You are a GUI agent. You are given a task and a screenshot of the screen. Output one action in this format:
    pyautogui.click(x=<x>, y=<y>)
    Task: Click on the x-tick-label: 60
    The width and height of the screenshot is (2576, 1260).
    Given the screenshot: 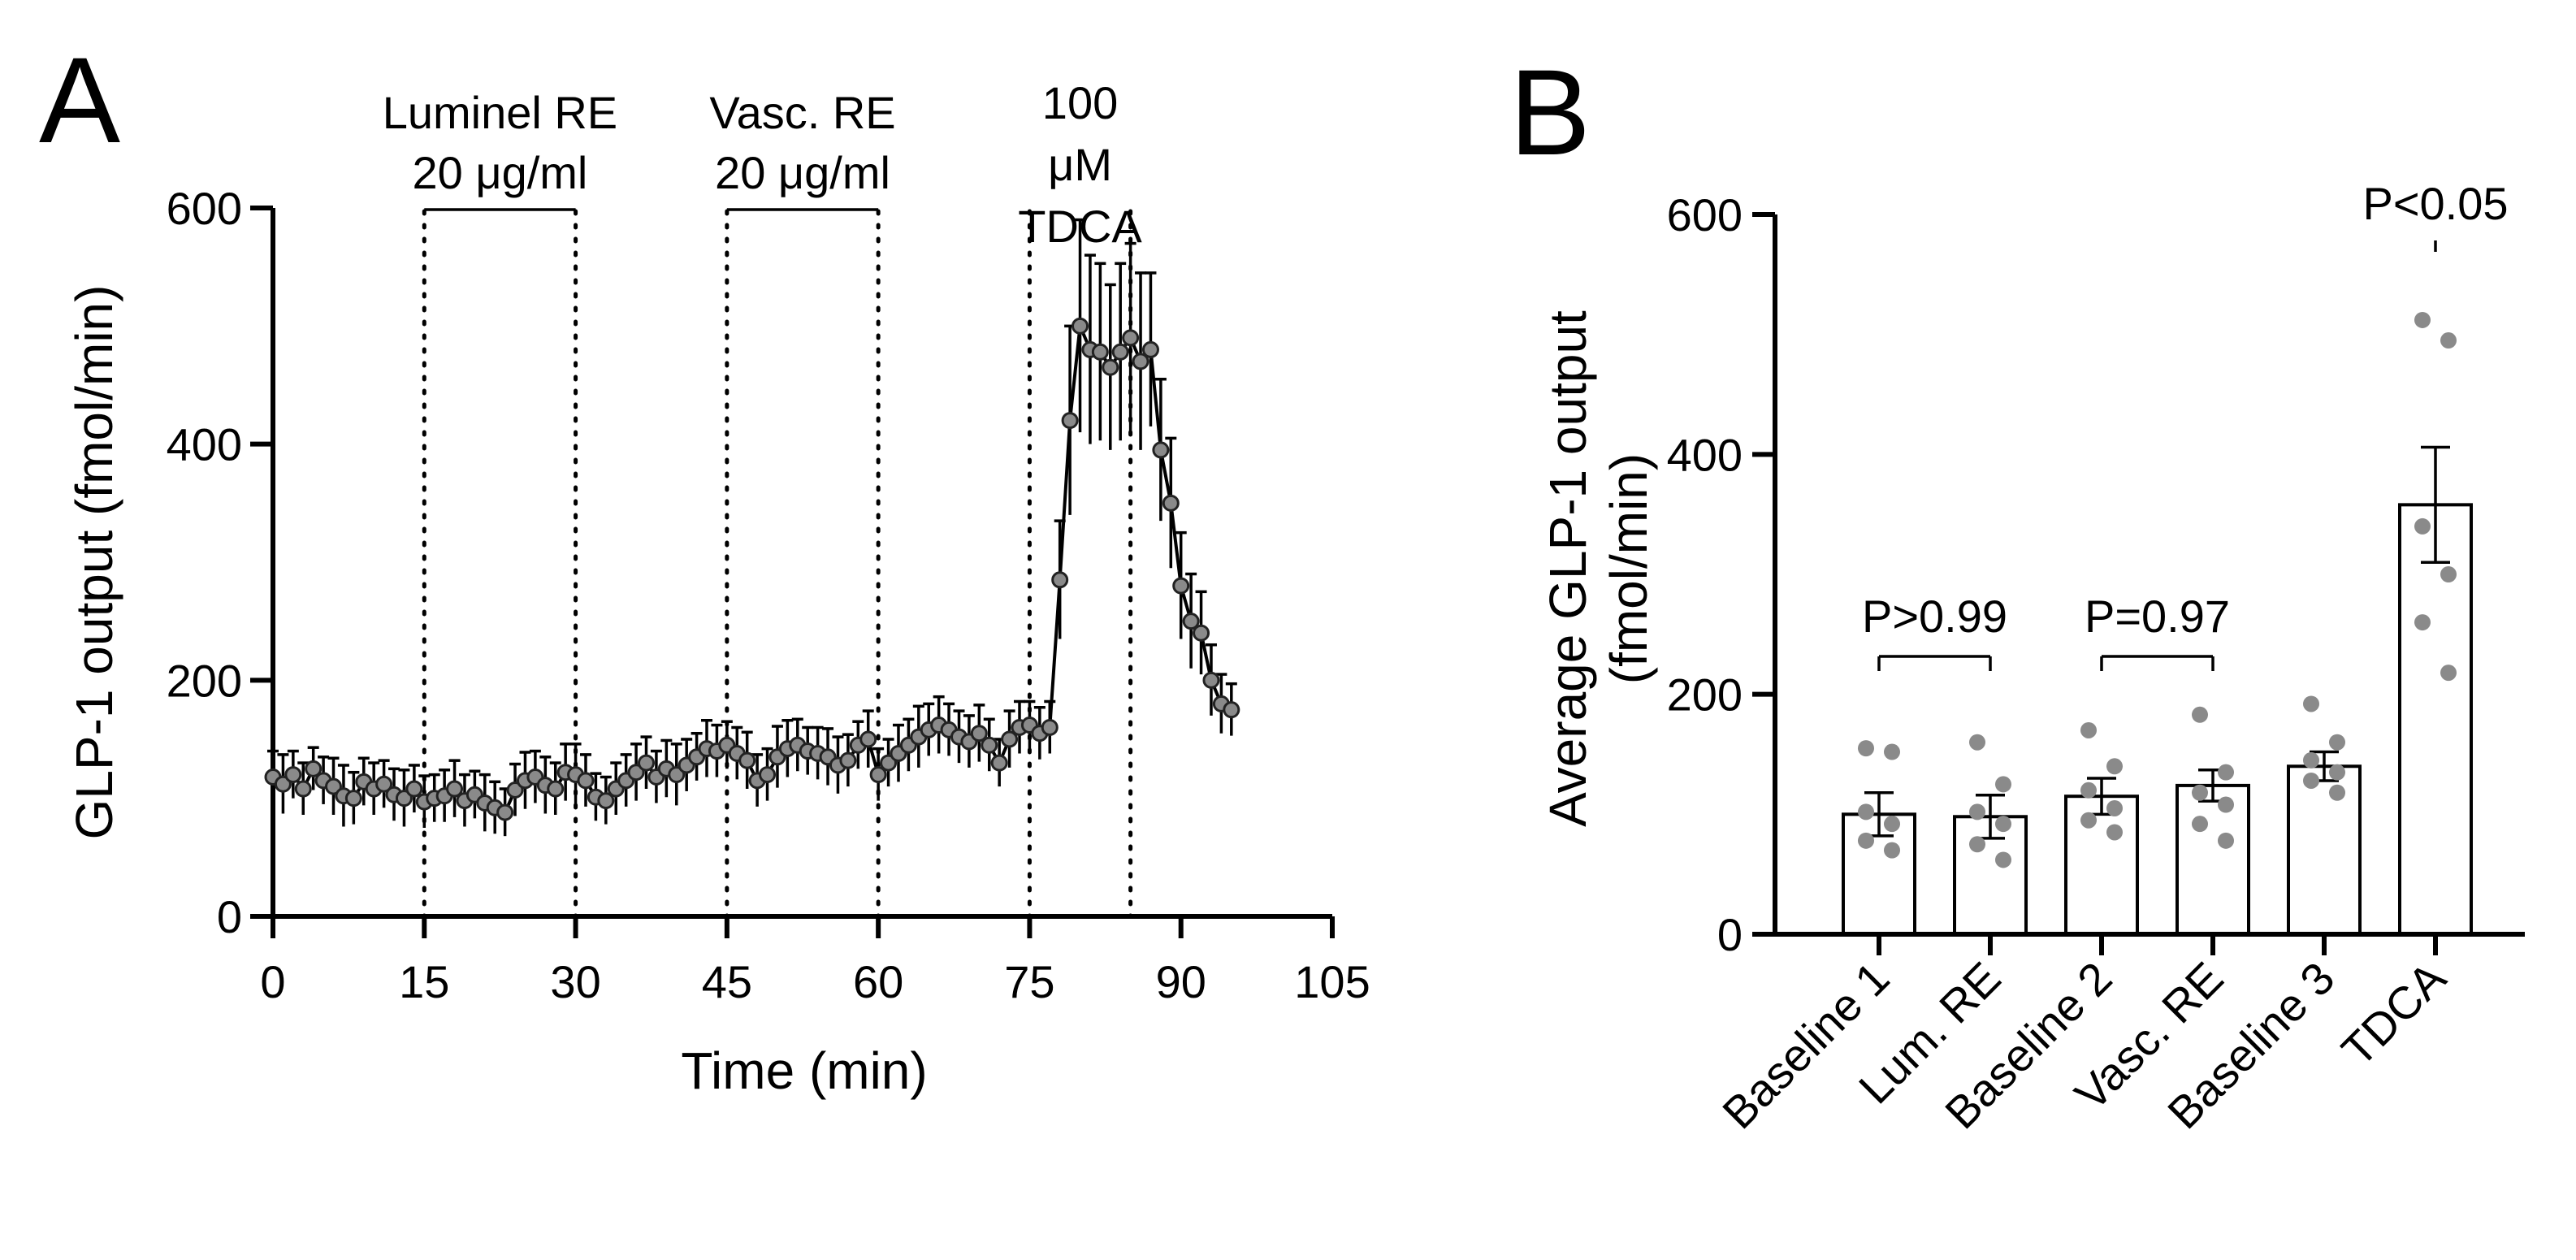 What is the action you would take?
    pyautogui.click(x=878, y=982)
    